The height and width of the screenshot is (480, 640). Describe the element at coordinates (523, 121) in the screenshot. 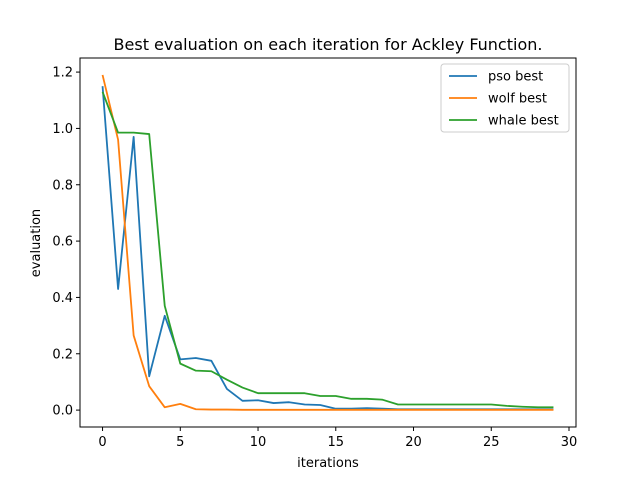

I see `legend-label: whale best` at that location.